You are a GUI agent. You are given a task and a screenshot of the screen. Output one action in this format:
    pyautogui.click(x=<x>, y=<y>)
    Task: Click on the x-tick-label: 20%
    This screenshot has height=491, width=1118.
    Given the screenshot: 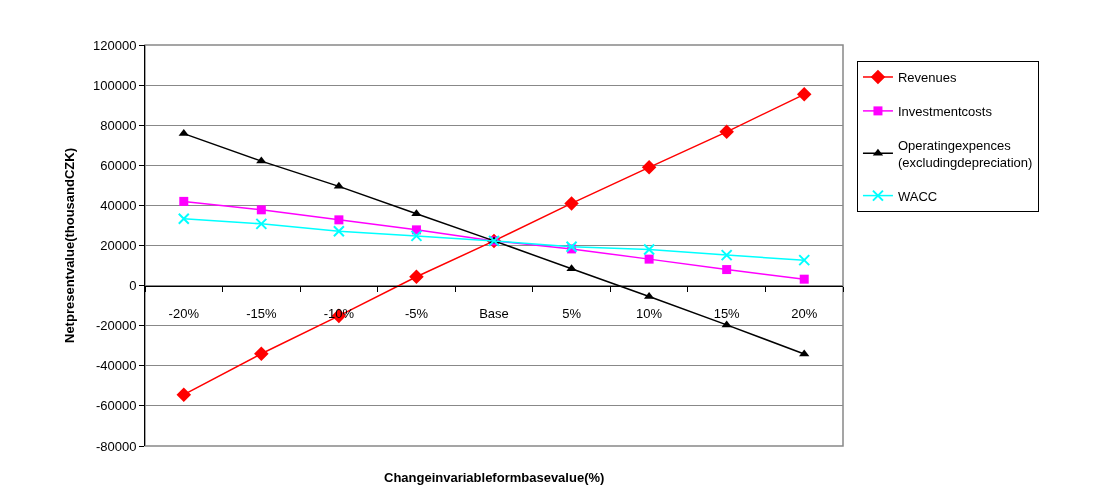 What is the action you would take?
    pyautogui.click(x=804, y=314)
    